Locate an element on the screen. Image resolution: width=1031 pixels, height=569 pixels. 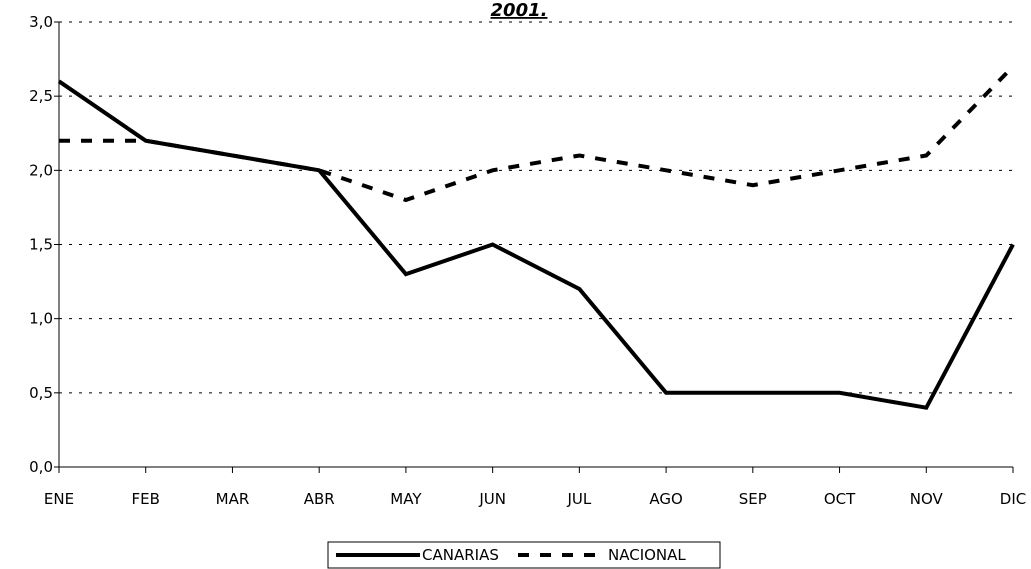
x-tick-label-mar: MAR is located at coordinates (233, 499).